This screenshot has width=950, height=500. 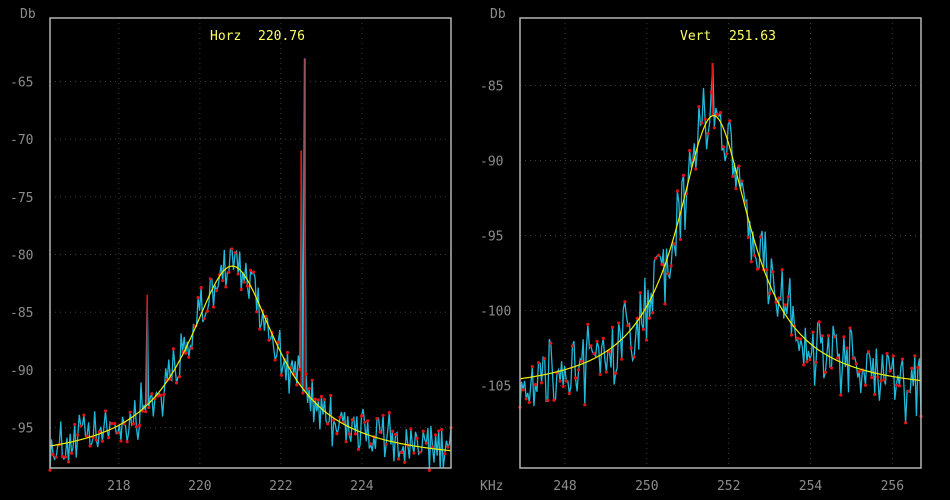 I want to click on x-tick-label: 254, so click(x=811, y=486).